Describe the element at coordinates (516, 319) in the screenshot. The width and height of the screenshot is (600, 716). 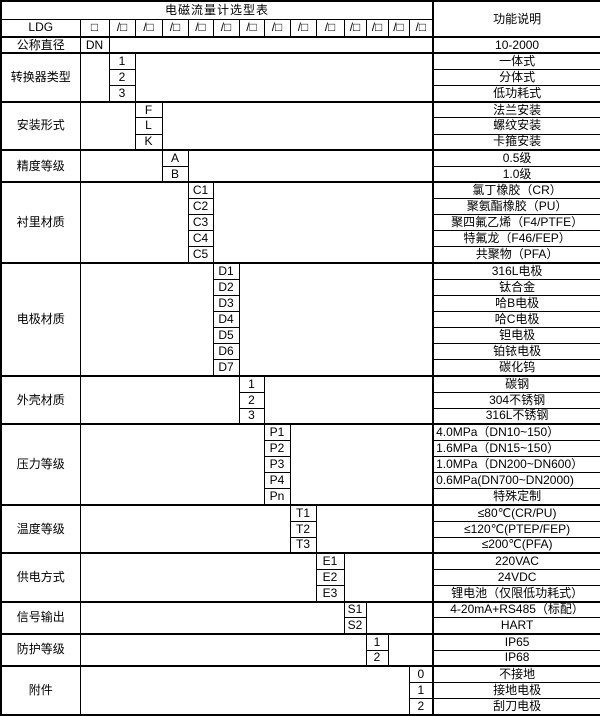
I see `function-cell-electrode-material-D4: 哈C电极` at that location.